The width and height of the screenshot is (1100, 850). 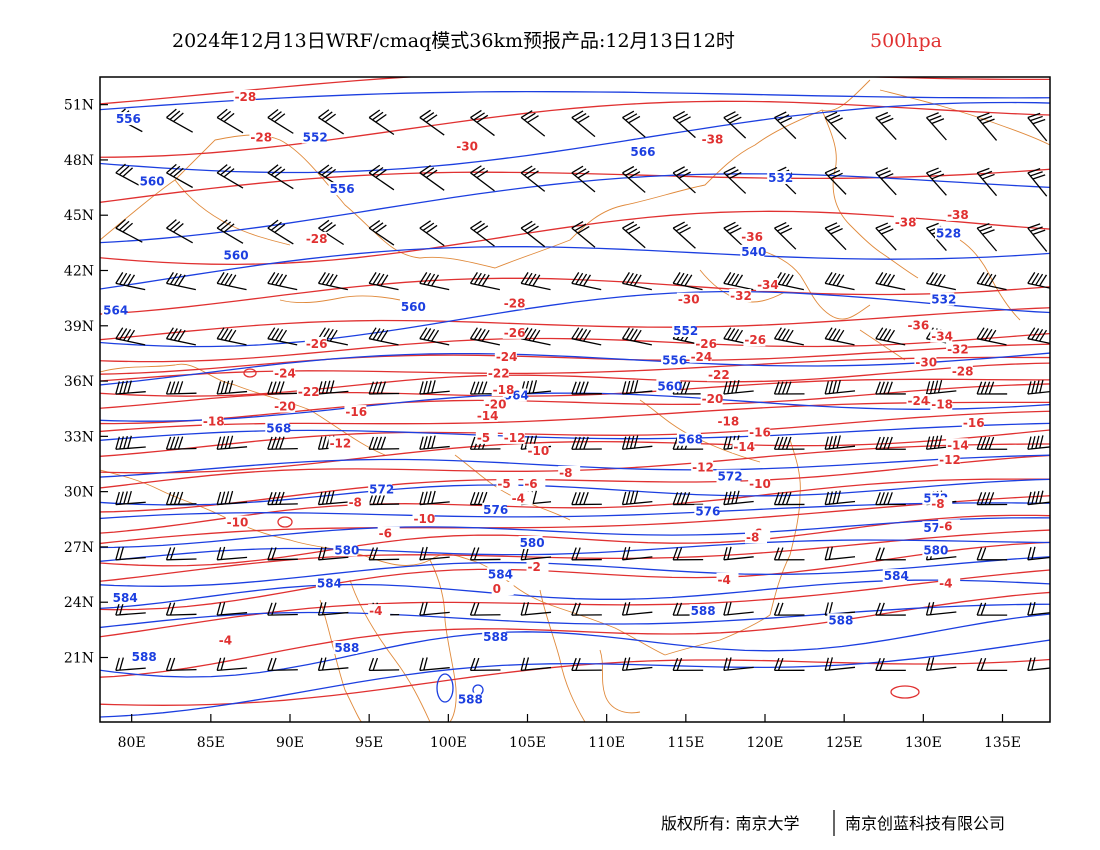 I want to click on height-contour-label: 552, so click(x=315, y=138).